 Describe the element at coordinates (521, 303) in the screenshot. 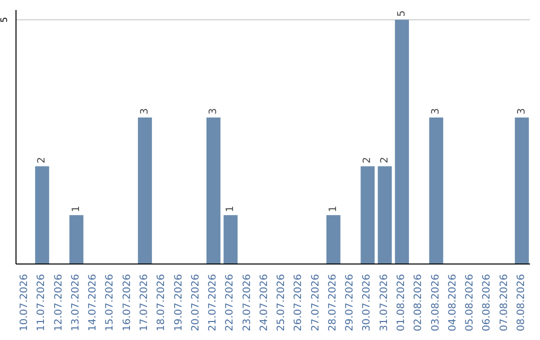

I see `x-tick-label: 08.08.2026` at that location.